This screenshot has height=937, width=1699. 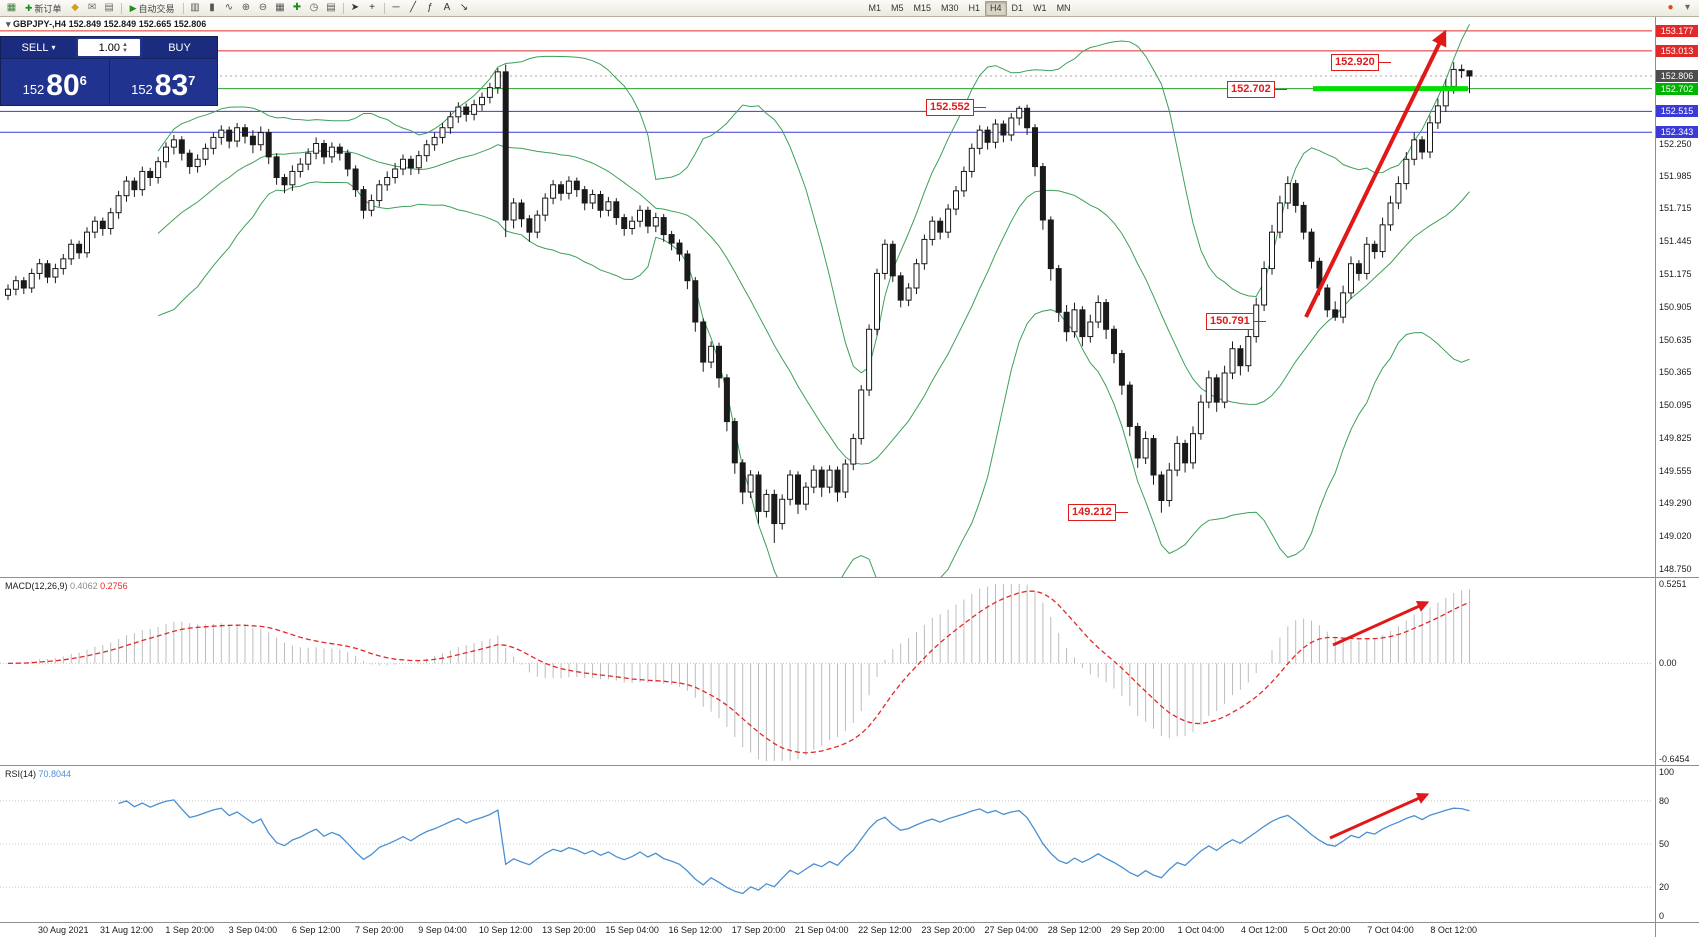 What do you see at coordinates (229, 8) in the screenshot?
I see `line-chart-icon: ∿` at bounding box center [229, 8].